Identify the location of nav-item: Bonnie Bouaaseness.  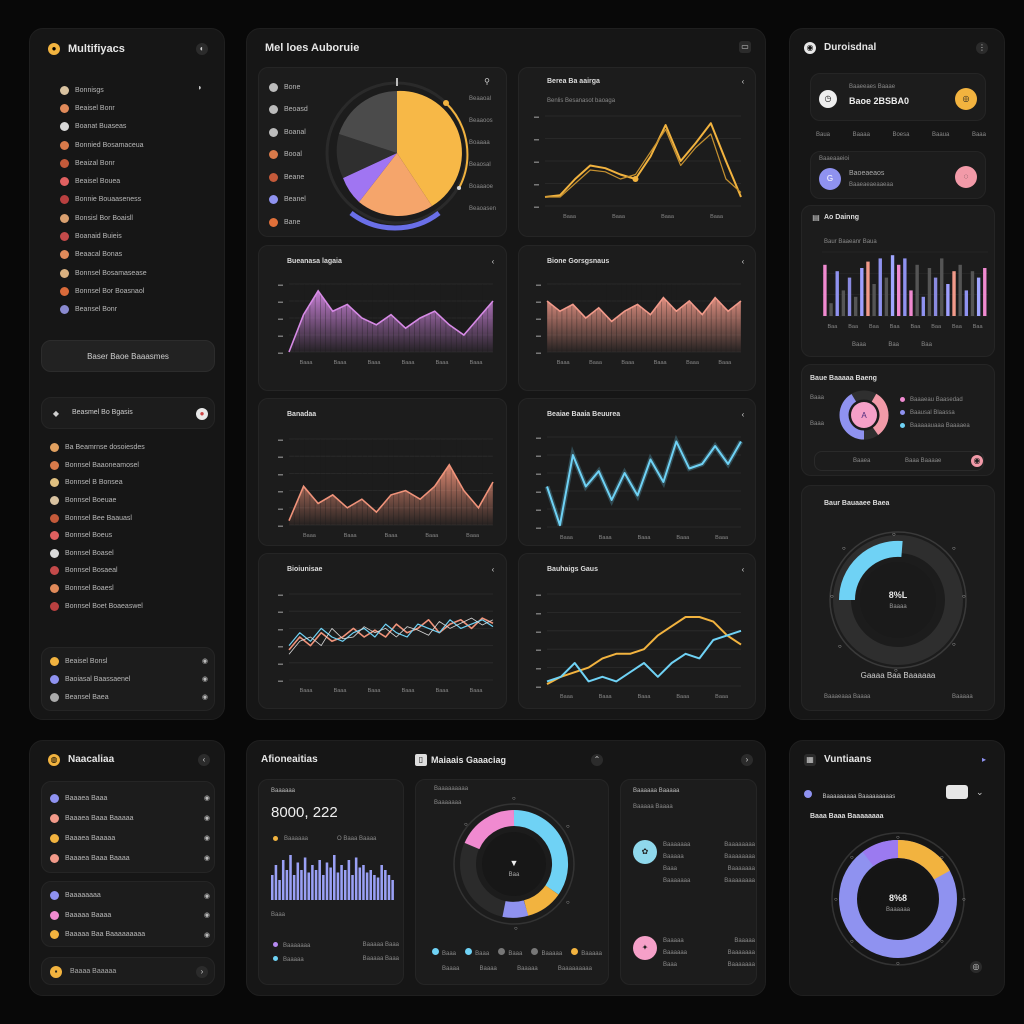
(135, 200).